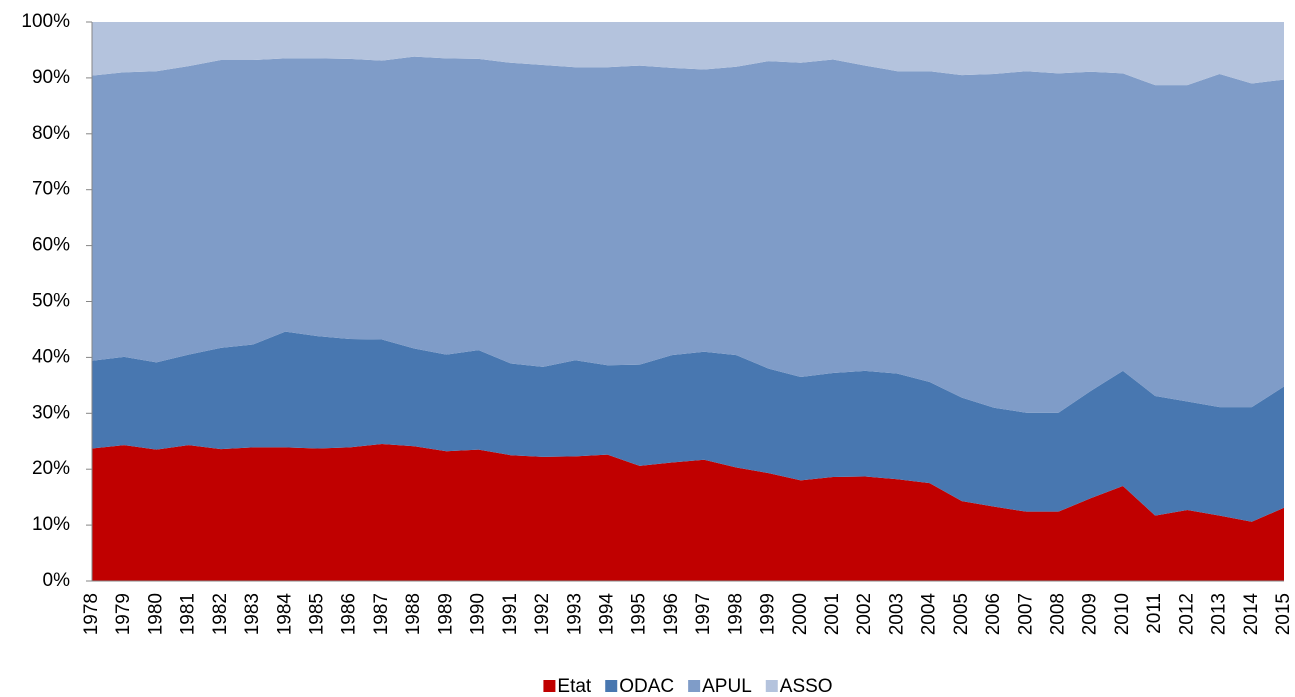  Describe the element at coordinates (51, 245) in the screenshot. I see `y-tick-label: 60%` at that location.